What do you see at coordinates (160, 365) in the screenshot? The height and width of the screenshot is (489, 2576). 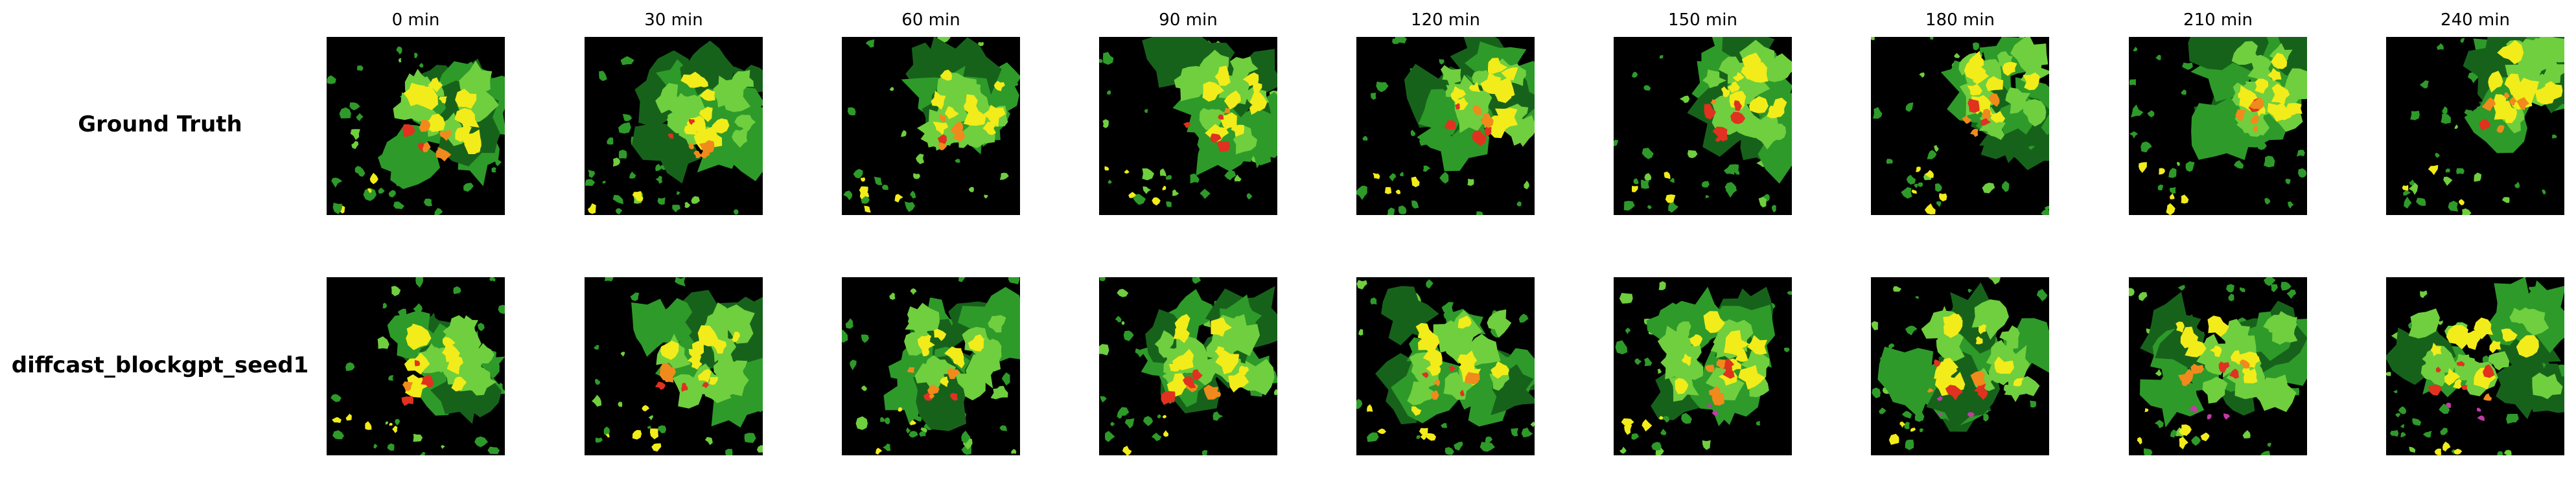 I see `row-label-prediction: diffcast_blockgpt_seed1` at bounding box center [160, 365].